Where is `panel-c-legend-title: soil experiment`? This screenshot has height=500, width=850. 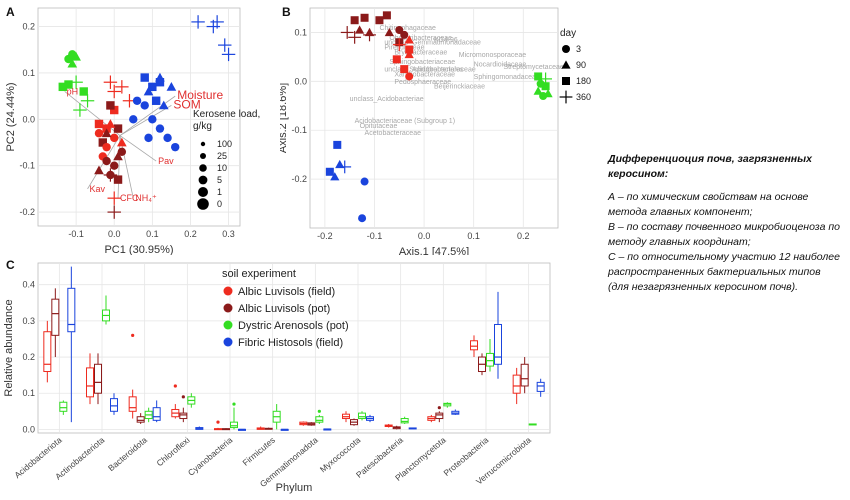
panel-c-legend-title: soil experiment is located at coordinates (259, 274).